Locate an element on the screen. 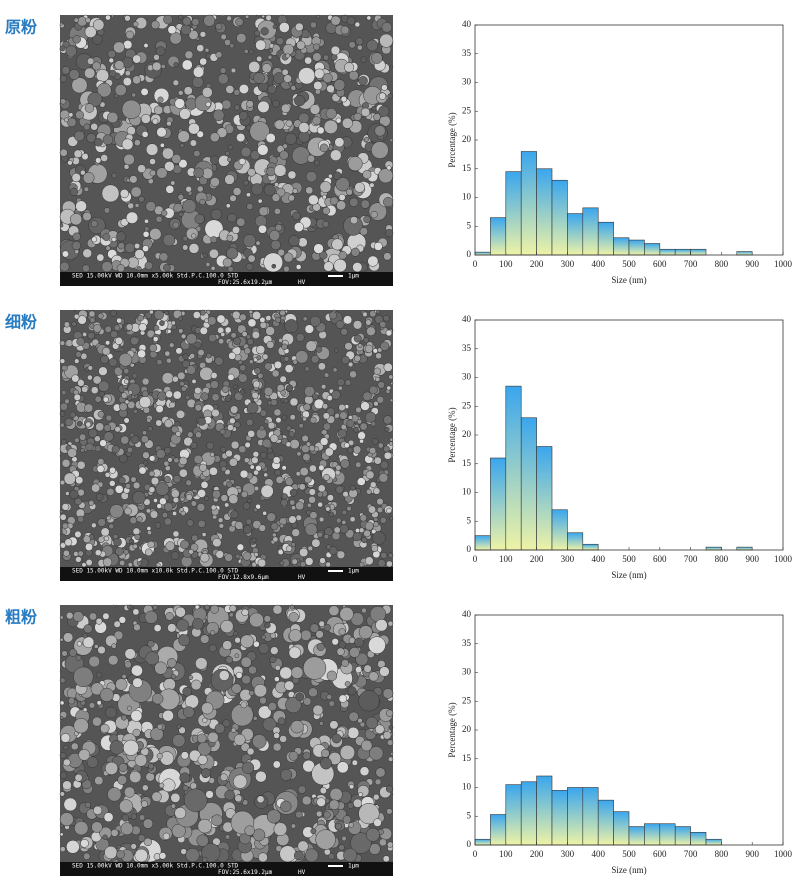 This screenshot has width=804, height=884. x-tick-label: 500 is located at coordinates (629, 264).